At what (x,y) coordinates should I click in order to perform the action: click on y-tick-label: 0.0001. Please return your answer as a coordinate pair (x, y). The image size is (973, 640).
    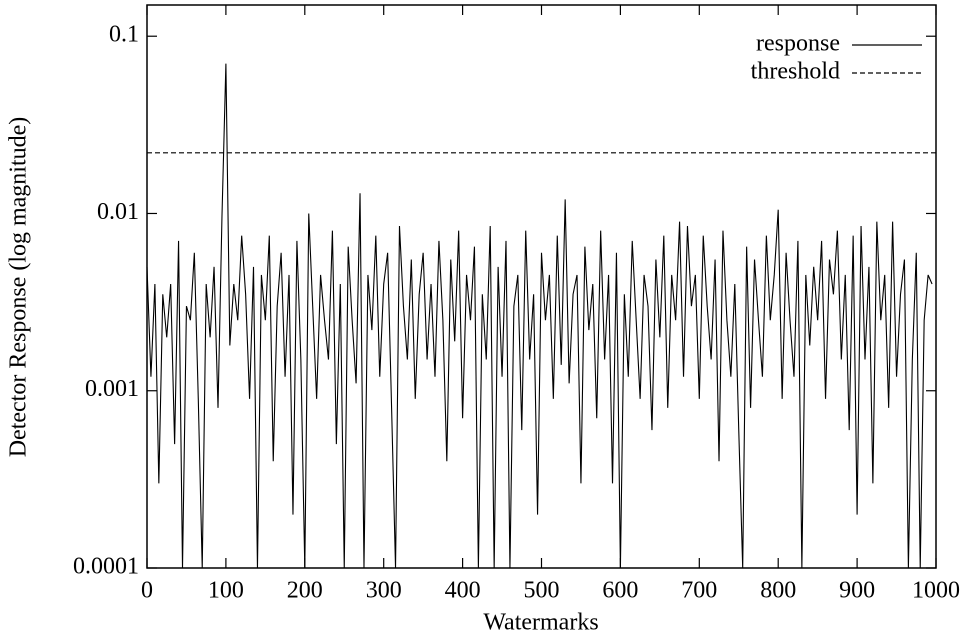
    Looking at the image, I should click on (106, 567).